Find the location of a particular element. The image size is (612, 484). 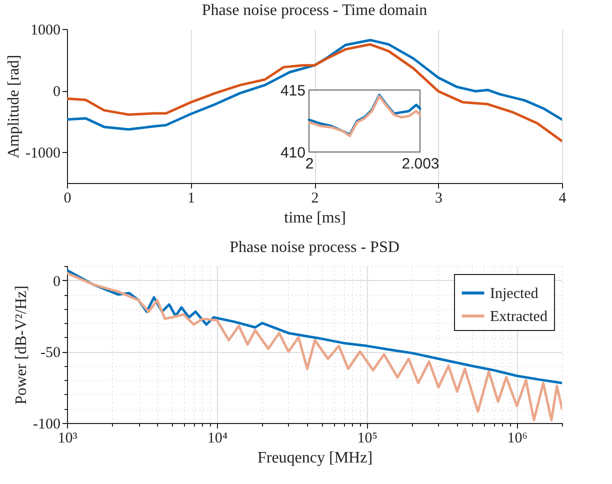

y-axis-title: Amplitude [rad] is located at coordinates (14, 106).